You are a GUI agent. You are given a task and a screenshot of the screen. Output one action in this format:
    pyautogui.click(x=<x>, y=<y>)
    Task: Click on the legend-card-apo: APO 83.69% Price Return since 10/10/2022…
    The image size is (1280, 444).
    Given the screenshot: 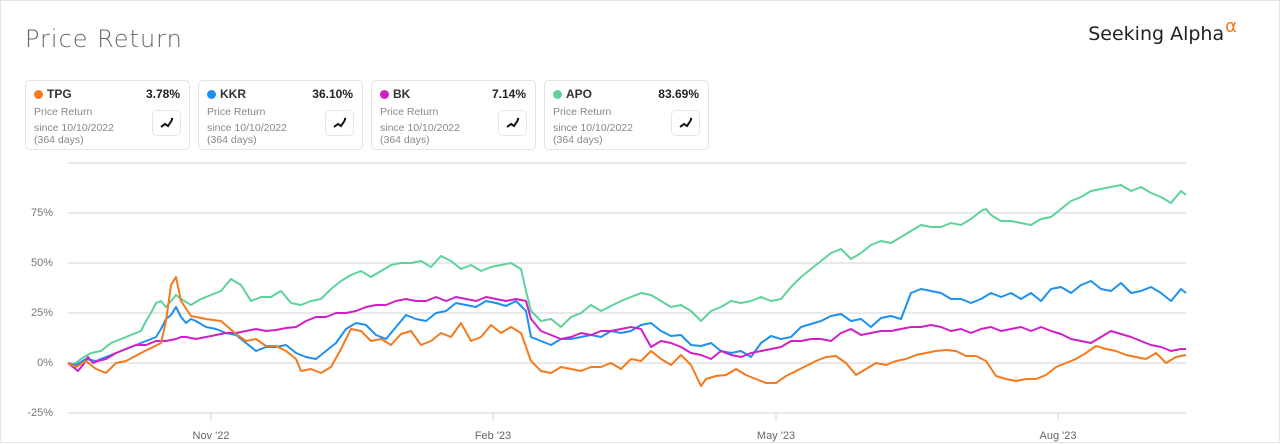 What is the action you would take?
    pyautogui.click(x=626, y=115)
    